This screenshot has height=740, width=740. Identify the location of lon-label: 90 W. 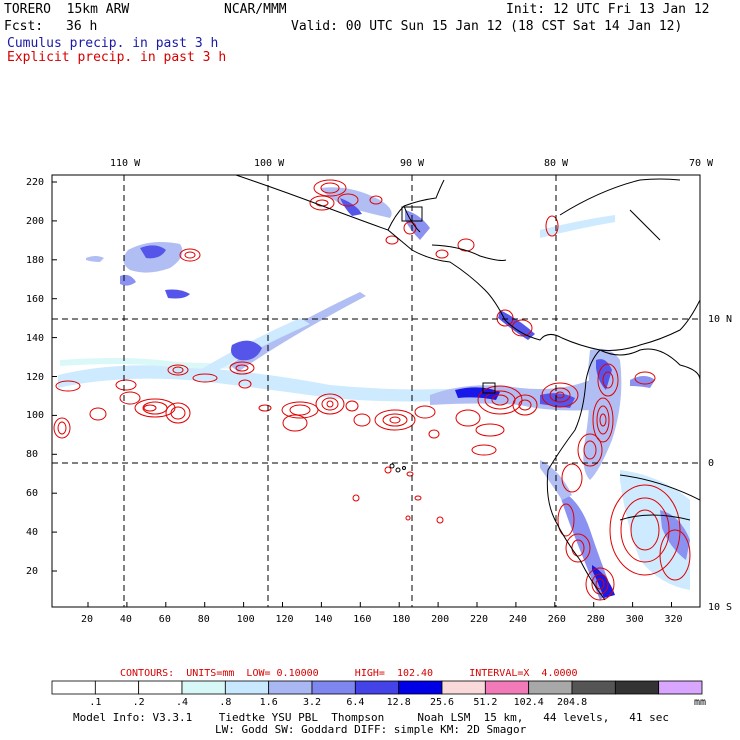
(412, 163).